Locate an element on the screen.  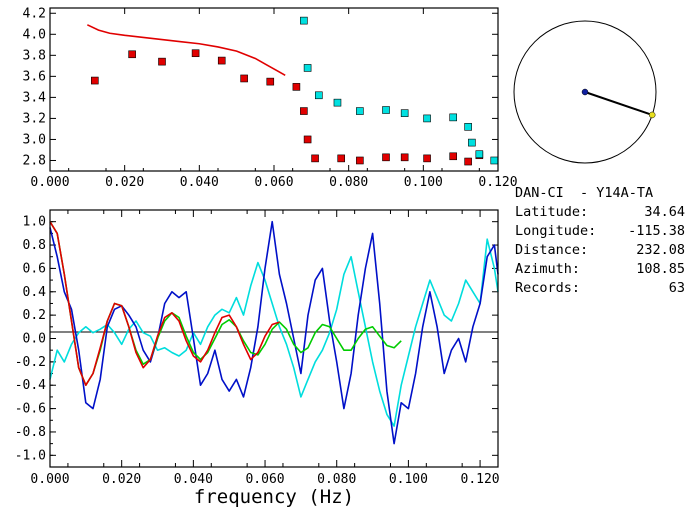
top-panel-curve is located at coordinates (186, 50).